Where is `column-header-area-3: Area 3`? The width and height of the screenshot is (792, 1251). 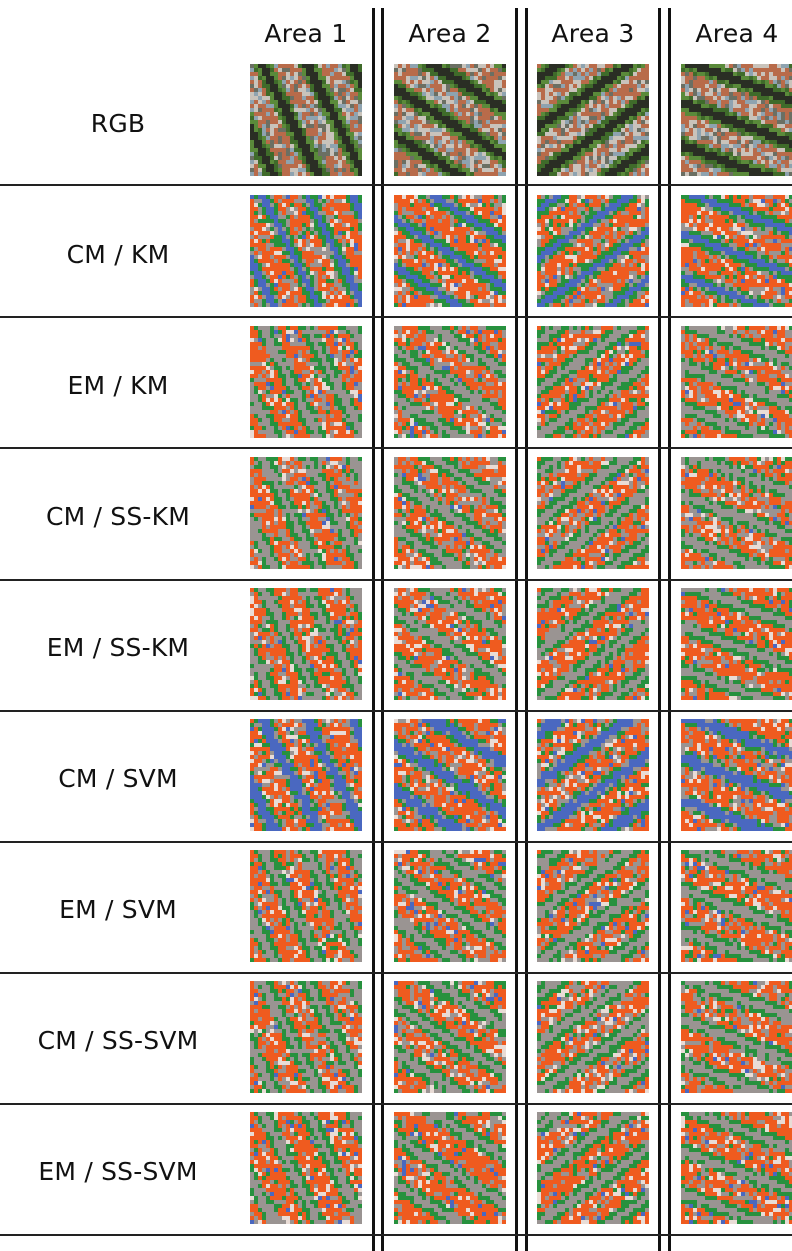 column-header-area-3: Area 3 is located at coordinates (593, 34).